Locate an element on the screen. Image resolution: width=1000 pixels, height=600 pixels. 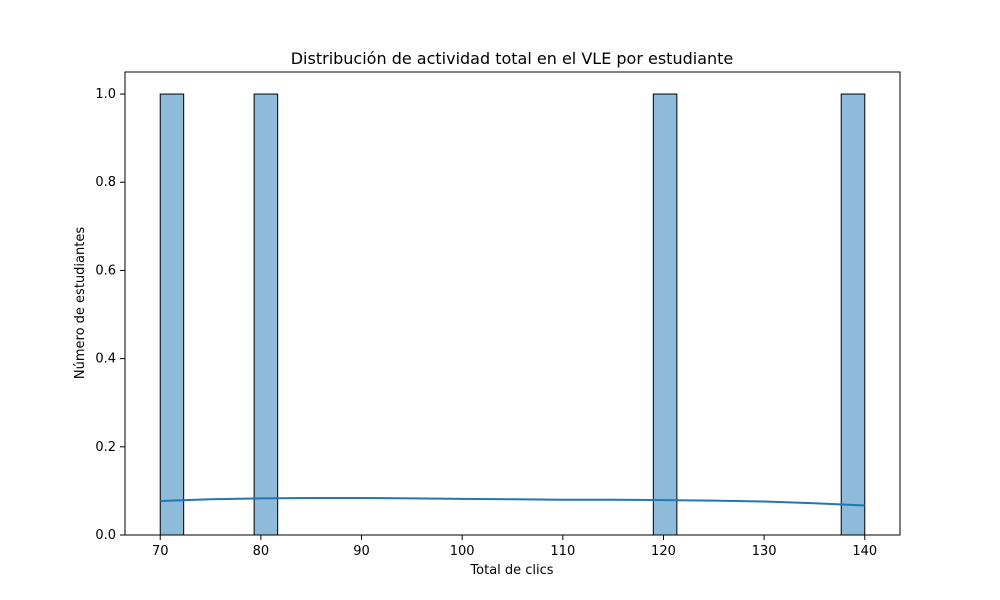
y-tick-label: 0.4 is located at coordinates (105, 359).